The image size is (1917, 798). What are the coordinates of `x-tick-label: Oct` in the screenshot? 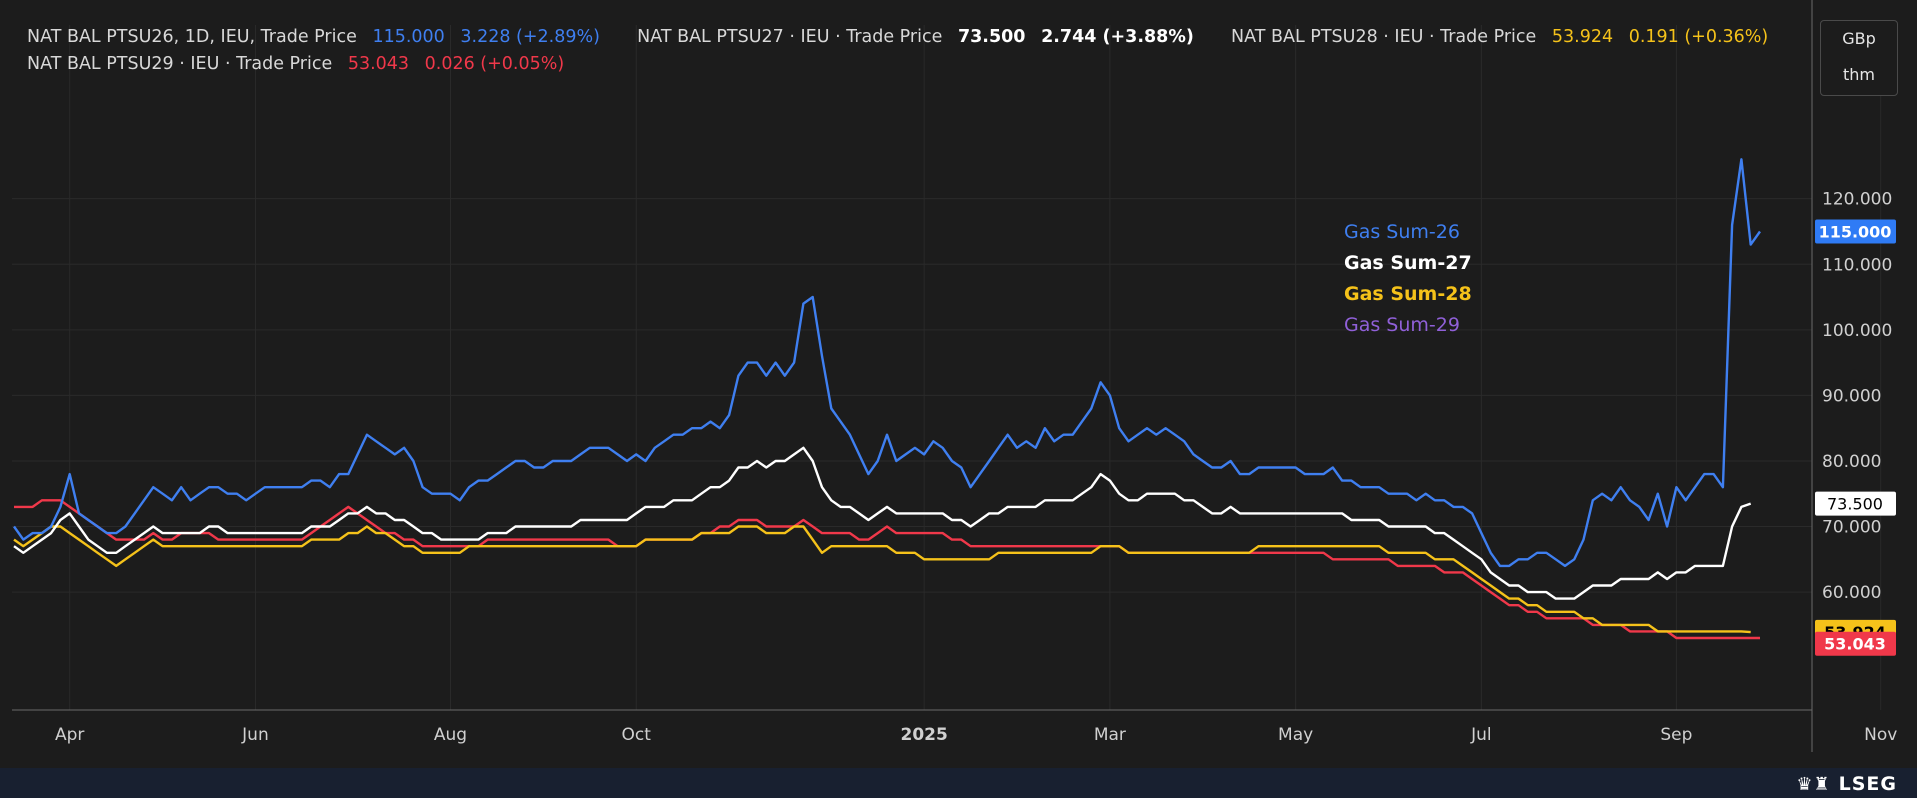 It's located at (637, 735).